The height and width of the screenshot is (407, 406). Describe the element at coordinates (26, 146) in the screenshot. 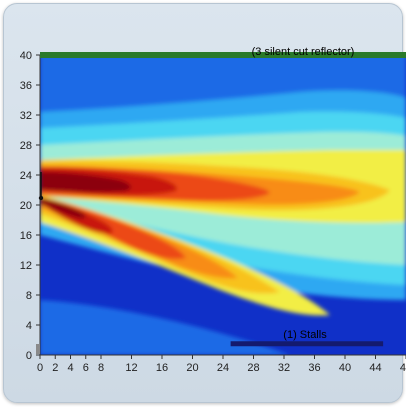

I see `y-tick-label: 28` at that location.